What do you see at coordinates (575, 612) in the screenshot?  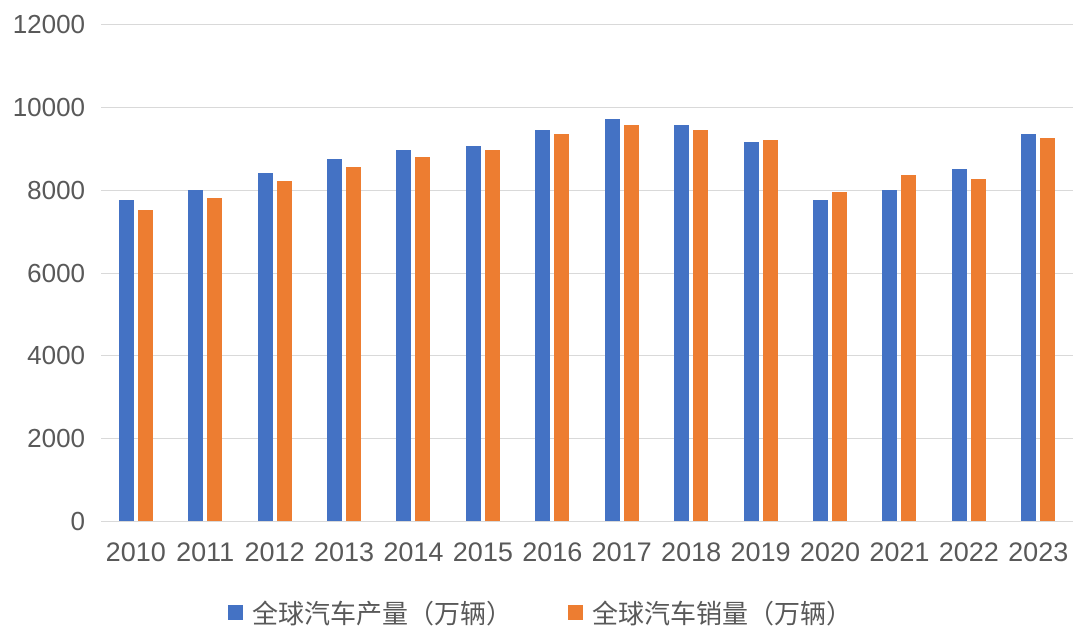 I see `legend-swatch-sales-icon` at bounding box center [575, 612].